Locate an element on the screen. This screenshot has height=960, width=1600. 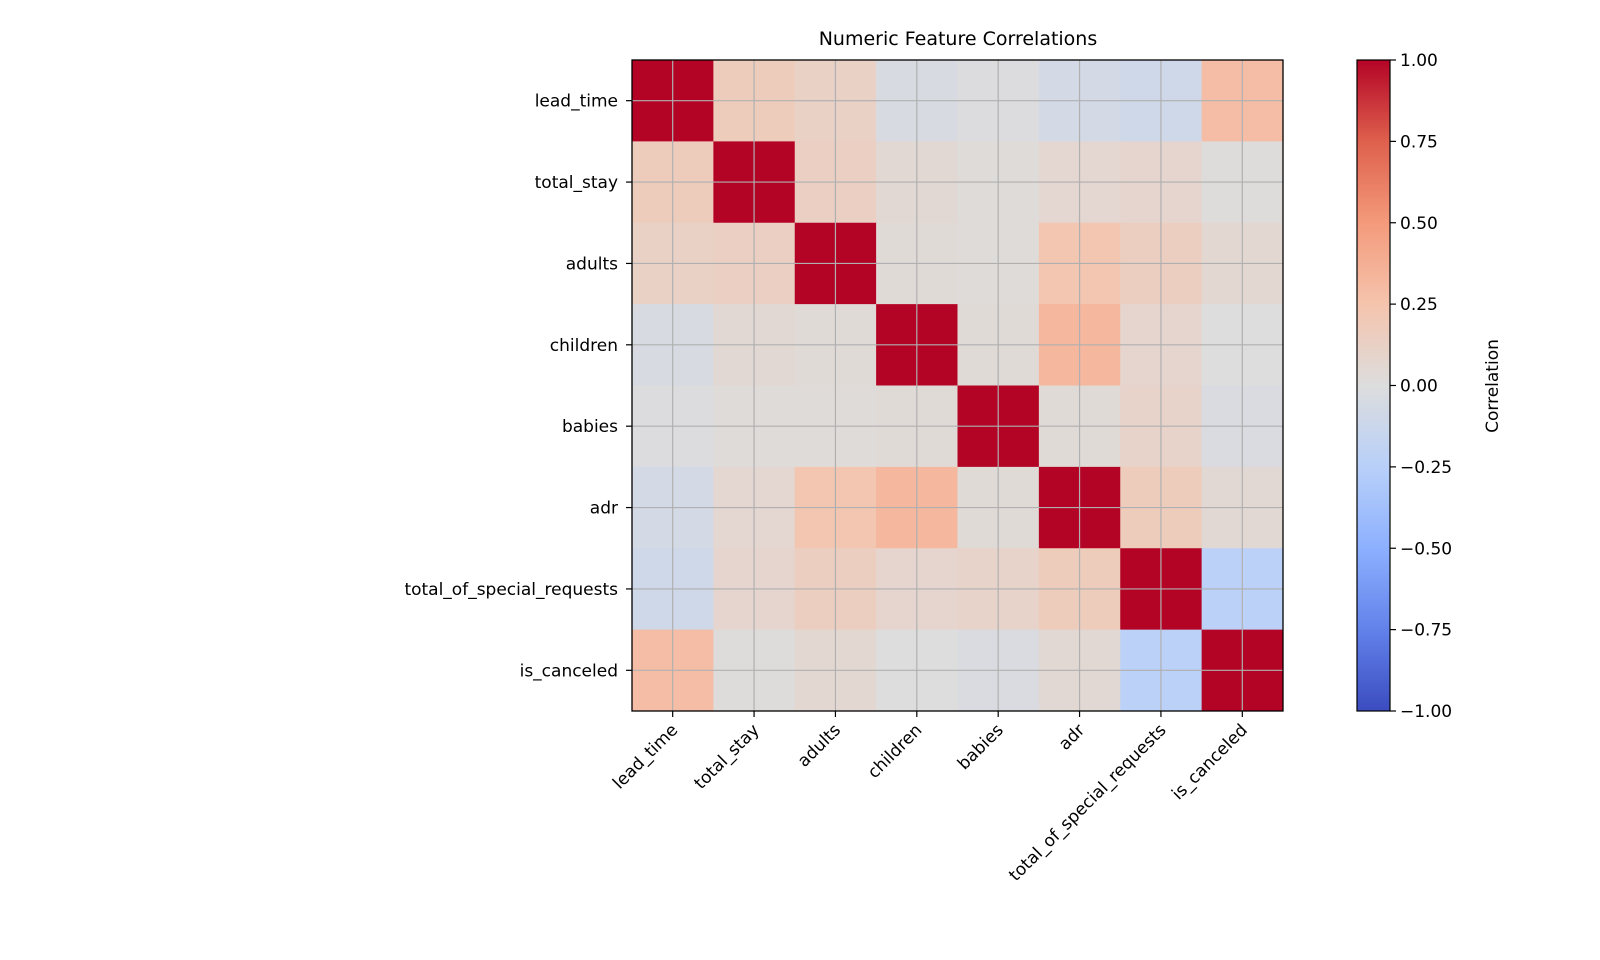
y-tick-label: adults is located at coordinates (592, 264).